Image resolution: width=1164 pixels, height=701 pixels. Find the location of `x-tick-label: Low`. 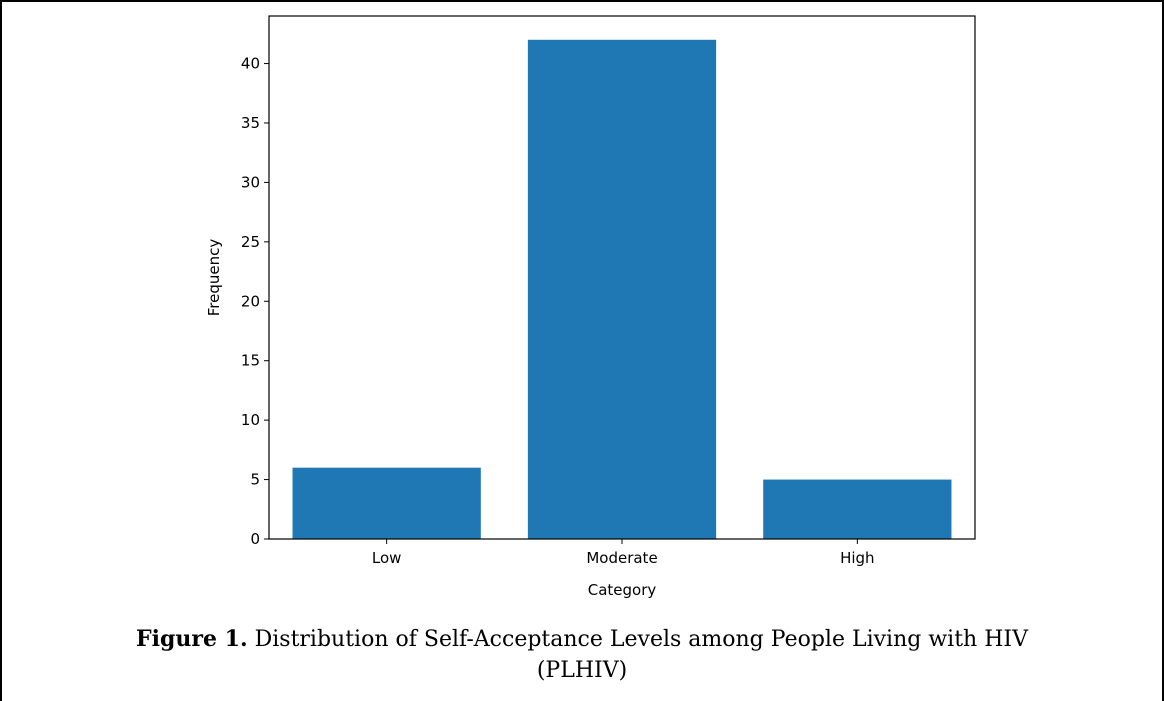

x-tick-label: Low is located at coordinates (387, 558).